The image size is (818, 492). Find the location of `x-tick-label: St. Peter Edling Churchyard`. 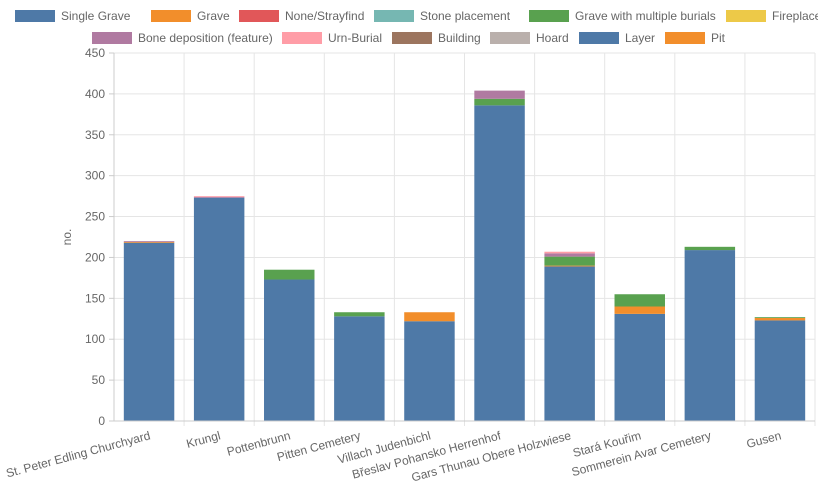

x-tick-label: St. Peter Edling Churchyard is located at coordinates (78, 454).